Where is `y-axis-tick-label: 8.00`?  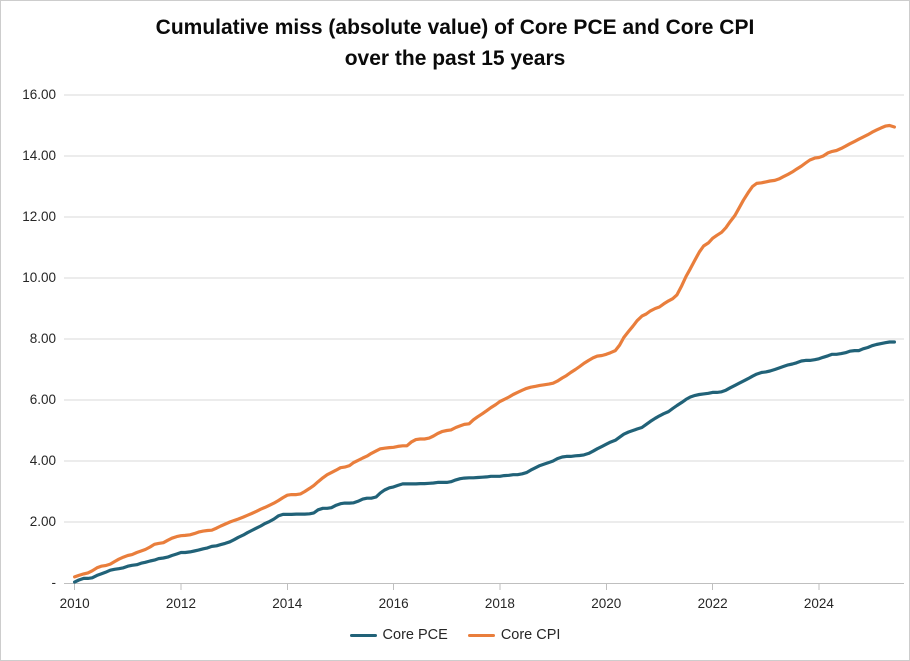 y-axis-tick-label: 8.00 is located at coordinates (42, 338).